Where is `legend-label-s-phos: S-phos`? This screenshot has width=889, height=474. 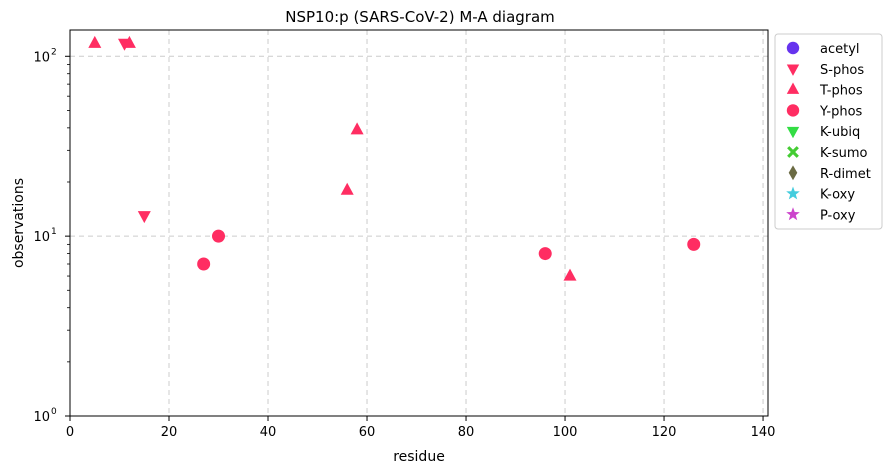
legend-label-s-phos: S-phos is located at coordinates (842, 70).